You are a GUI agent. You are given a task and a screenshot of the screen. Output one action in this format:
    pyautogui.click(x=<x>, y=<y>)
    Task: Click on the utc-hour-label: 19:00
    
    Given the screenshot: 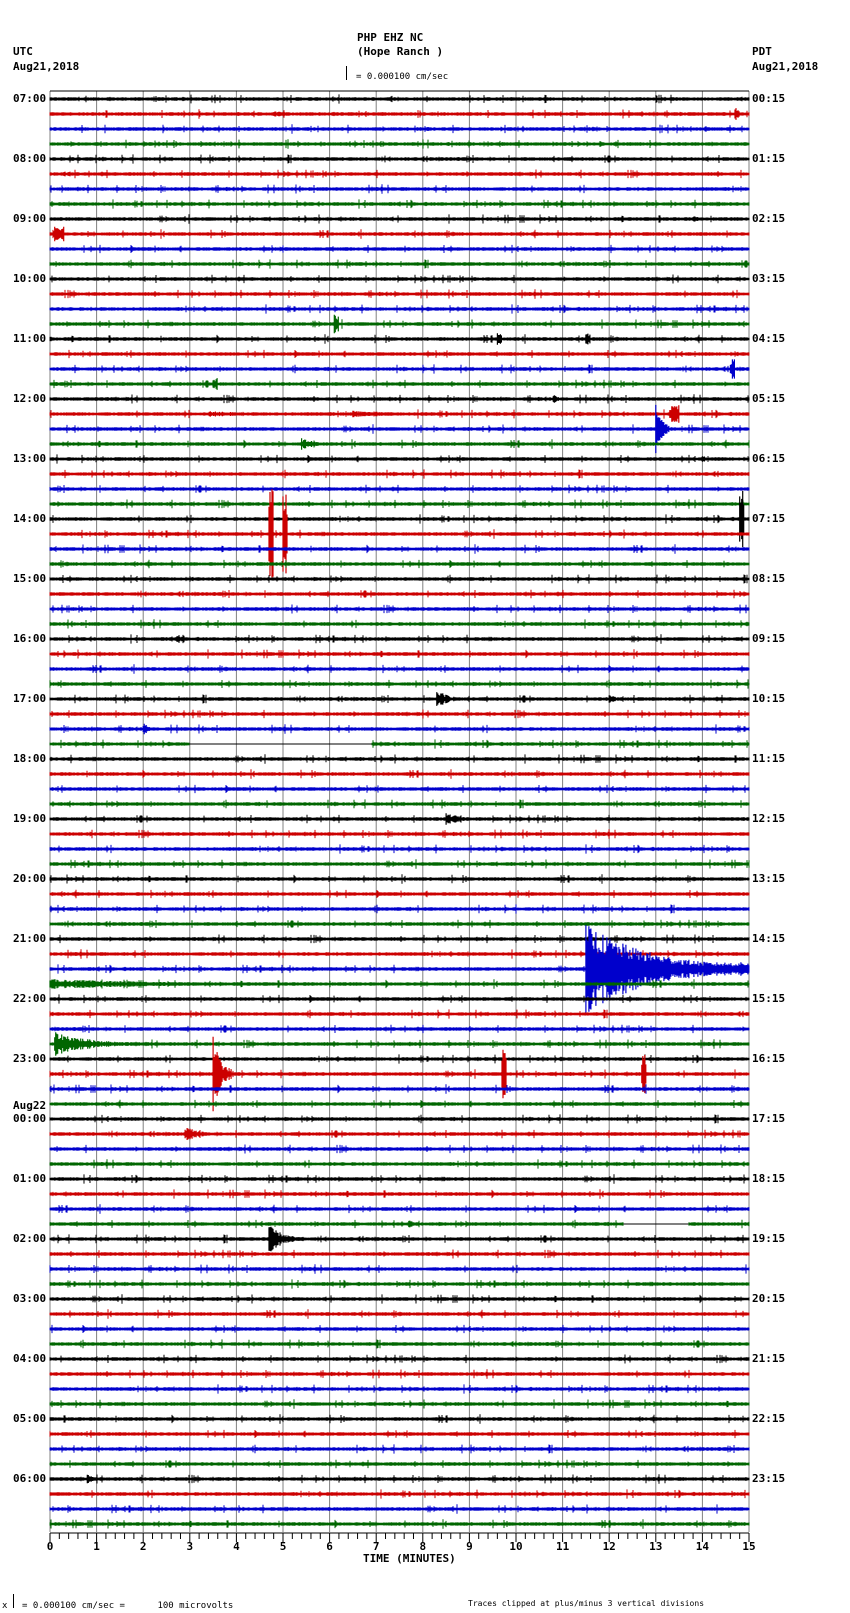 What is the action you would take?
    pyautogui.click(x=30, y=818)
    